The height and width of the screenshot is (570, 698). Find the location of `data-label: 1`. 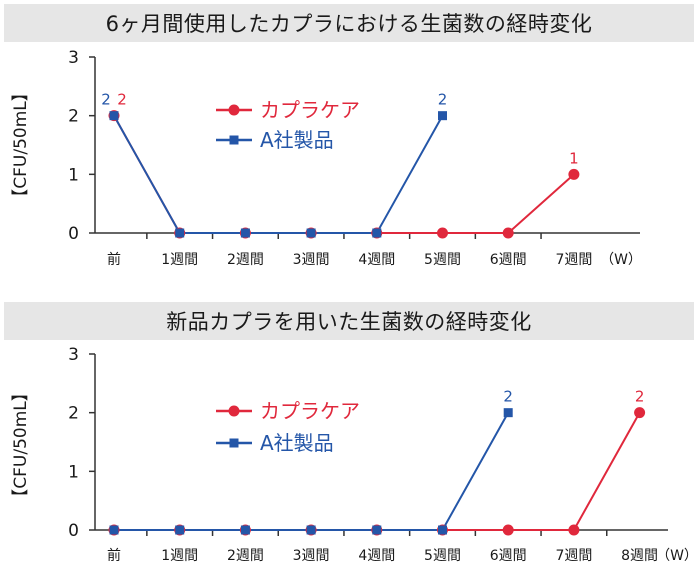

data-label: 1 is located at coordinates (574, 158).